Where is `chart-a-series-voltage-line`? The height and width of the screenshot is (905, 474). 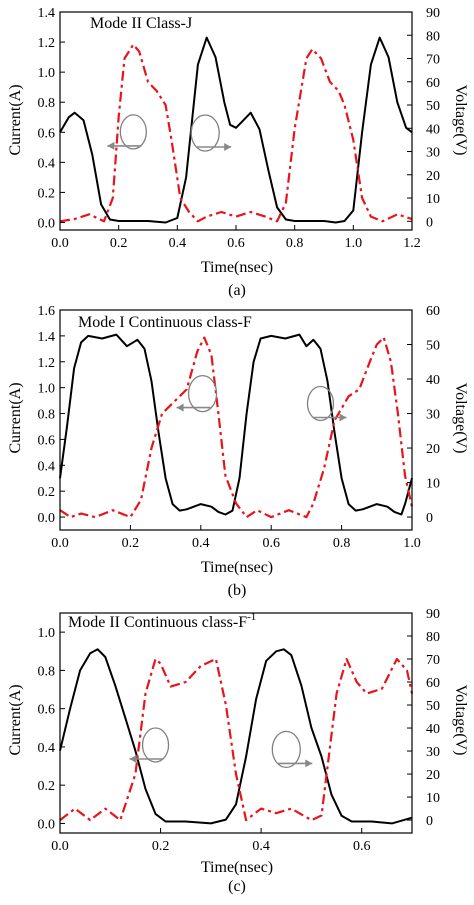
chart-a-series-voltage-line is located at coordinates (236, 133).